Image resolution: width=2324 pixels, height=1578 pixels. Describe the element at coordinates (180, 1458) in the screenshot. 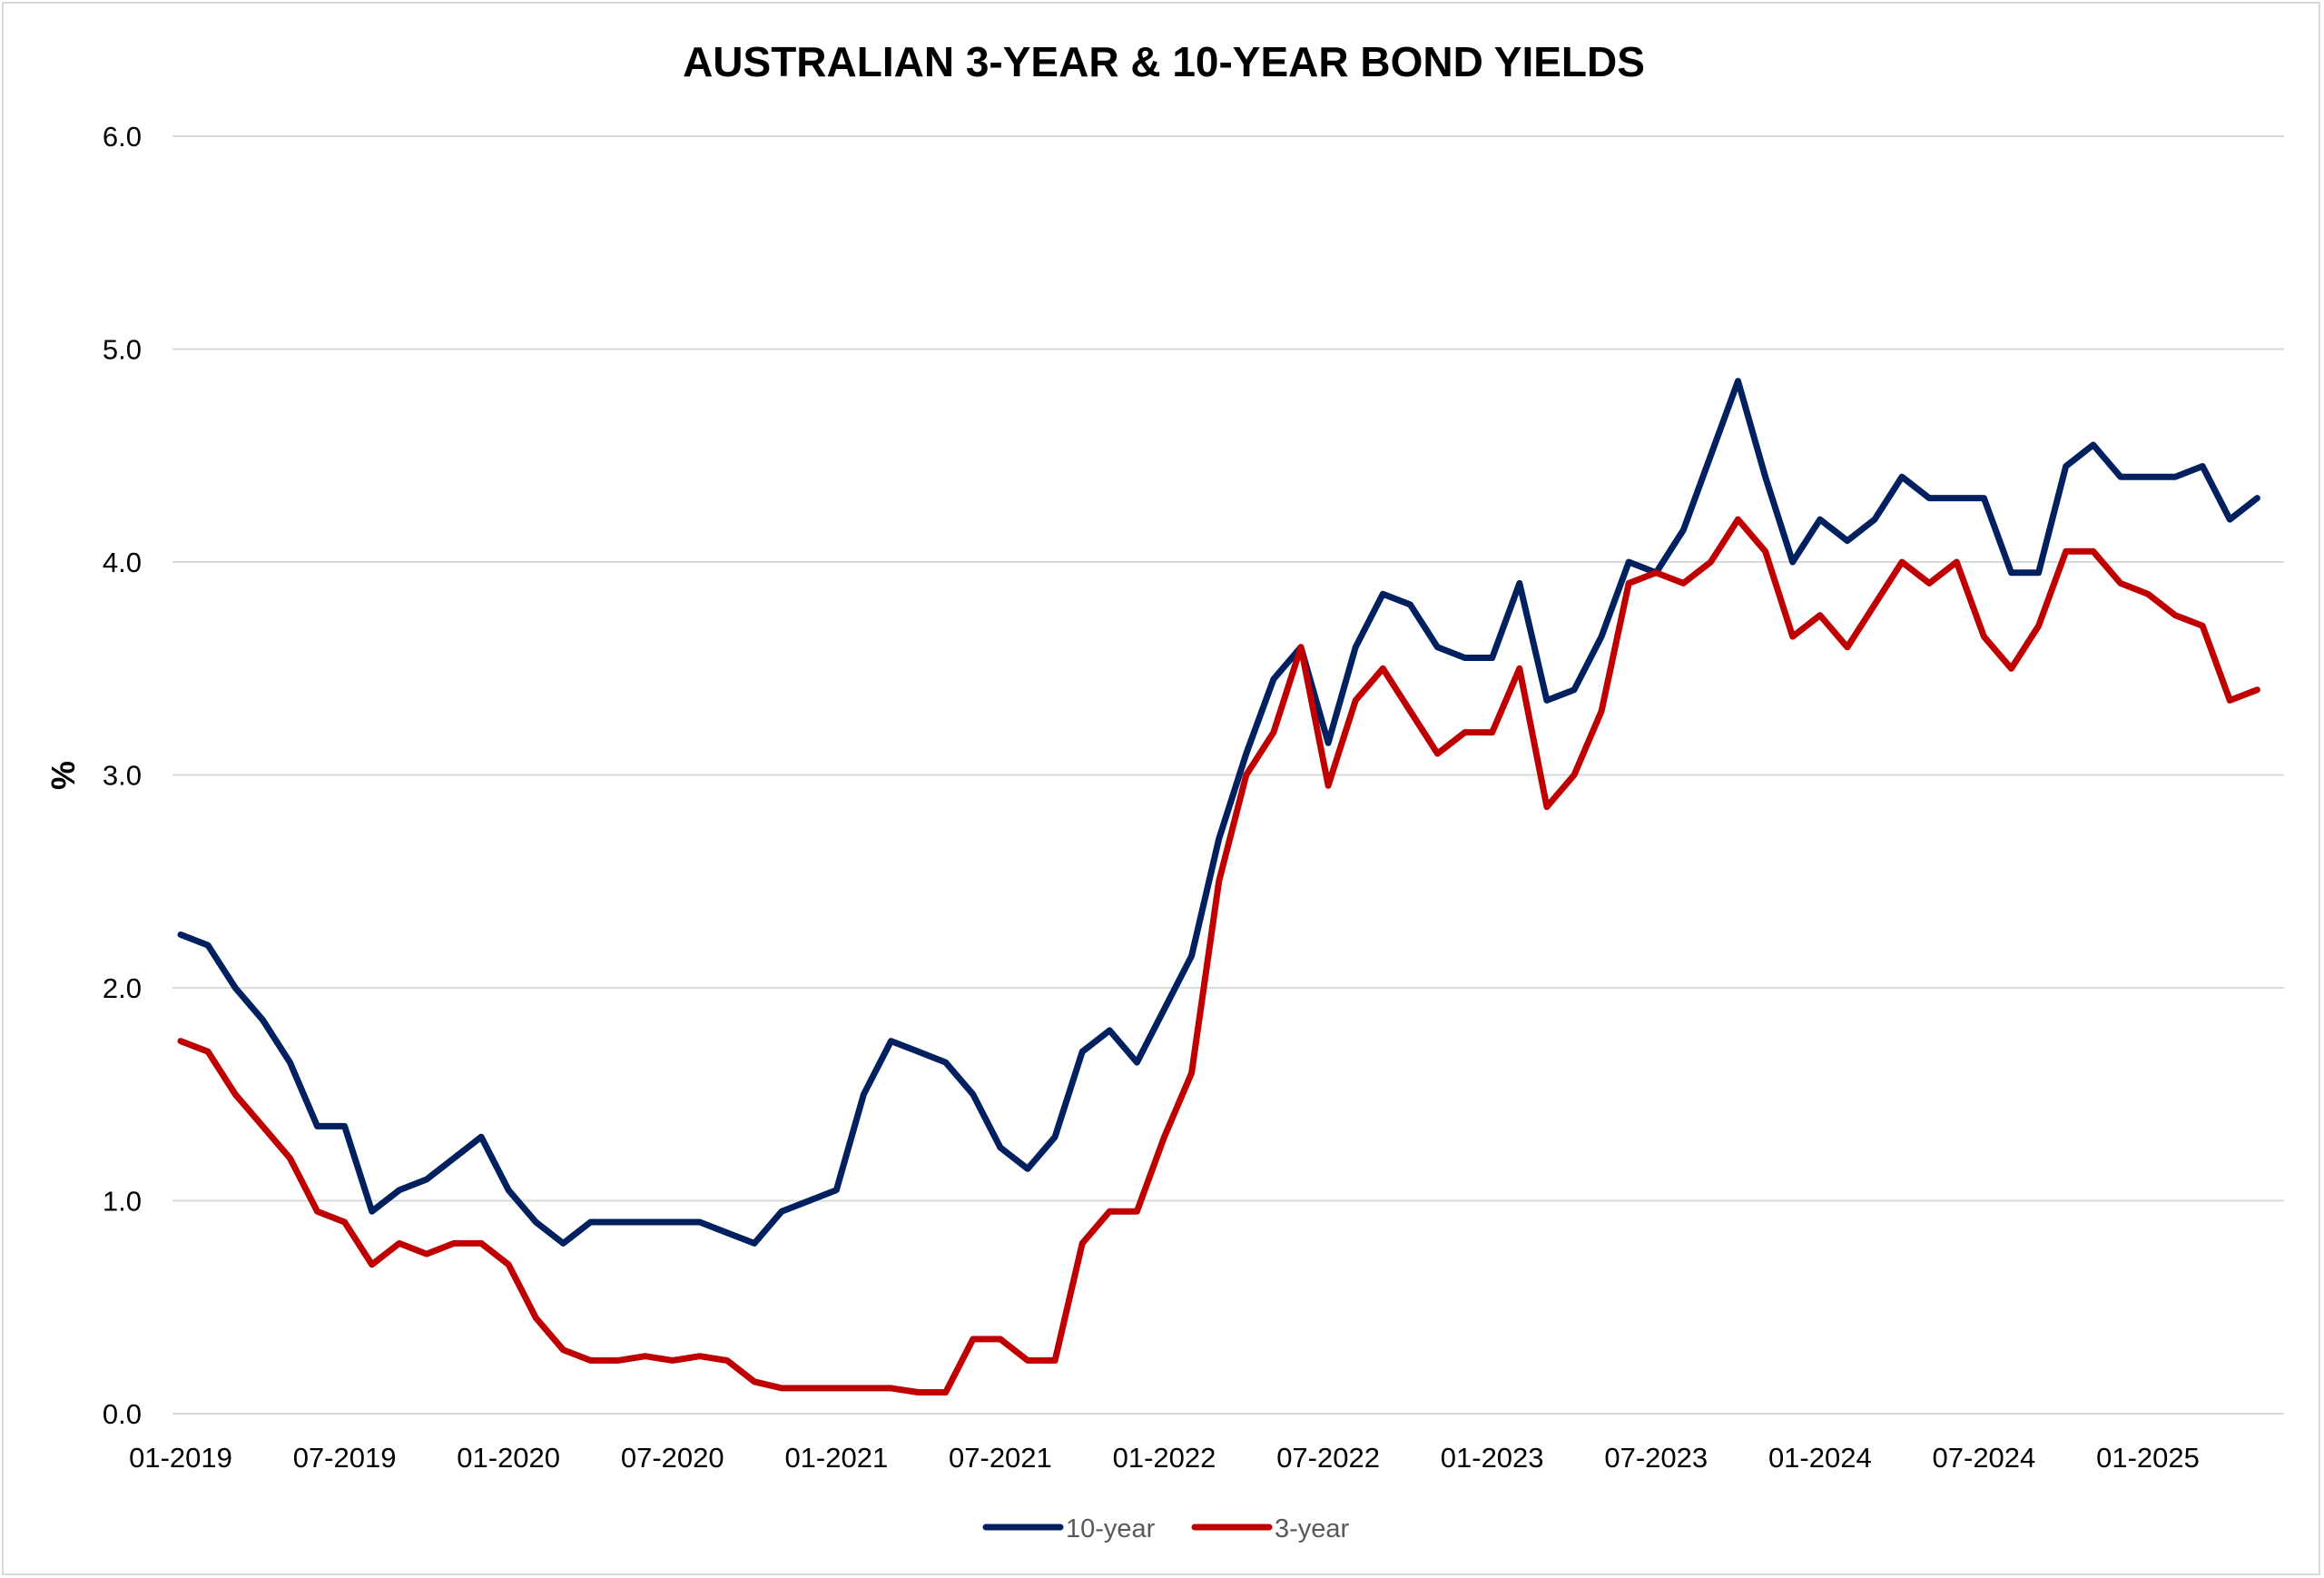

I see `x-tick-label: 01-2019` at that location.